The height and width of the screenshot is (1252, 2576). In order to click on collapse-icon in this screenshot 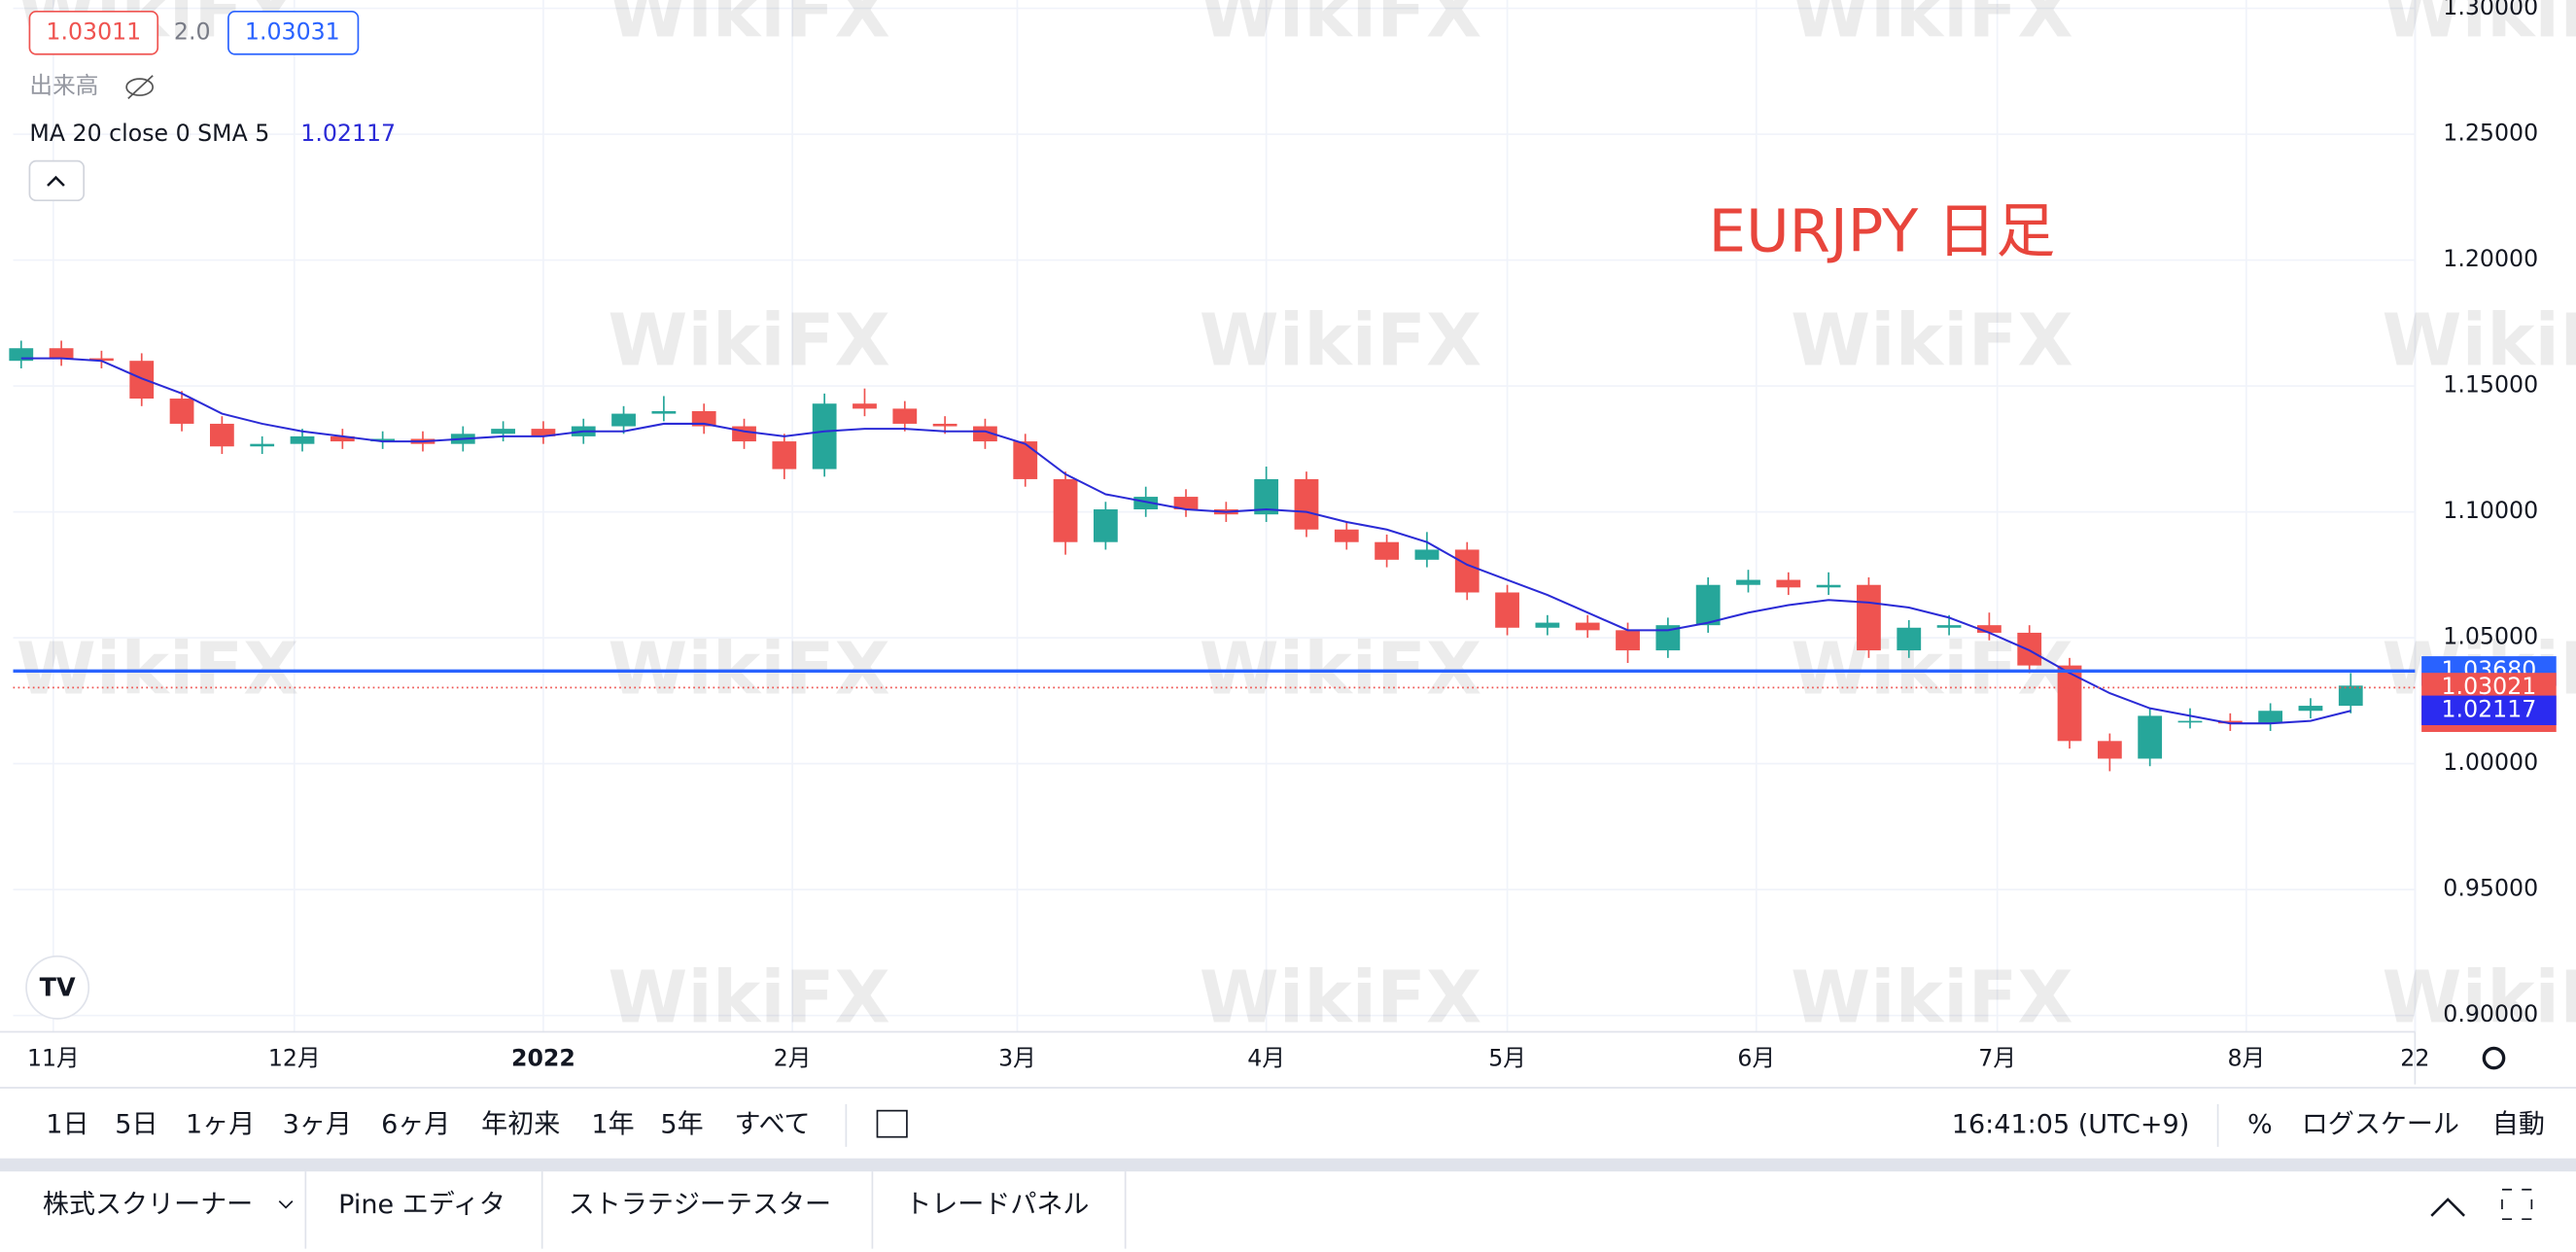, I will do `click(56, 181)`.